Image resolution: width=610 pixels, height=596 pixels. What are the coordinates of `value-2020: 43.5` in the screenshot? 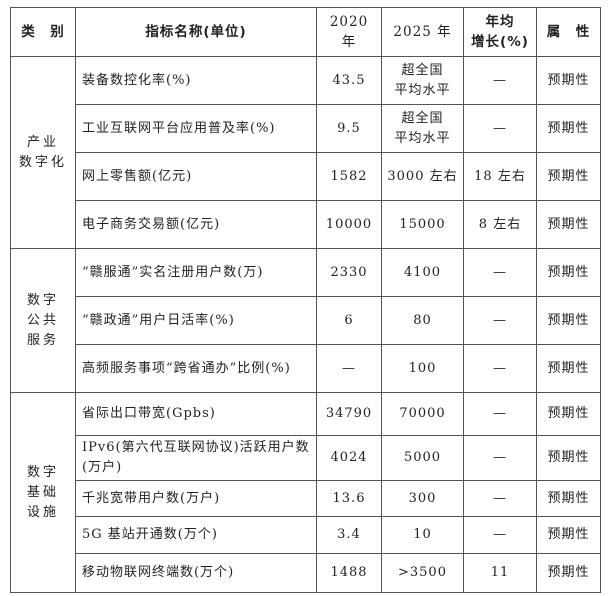 It's located at (349, 80).